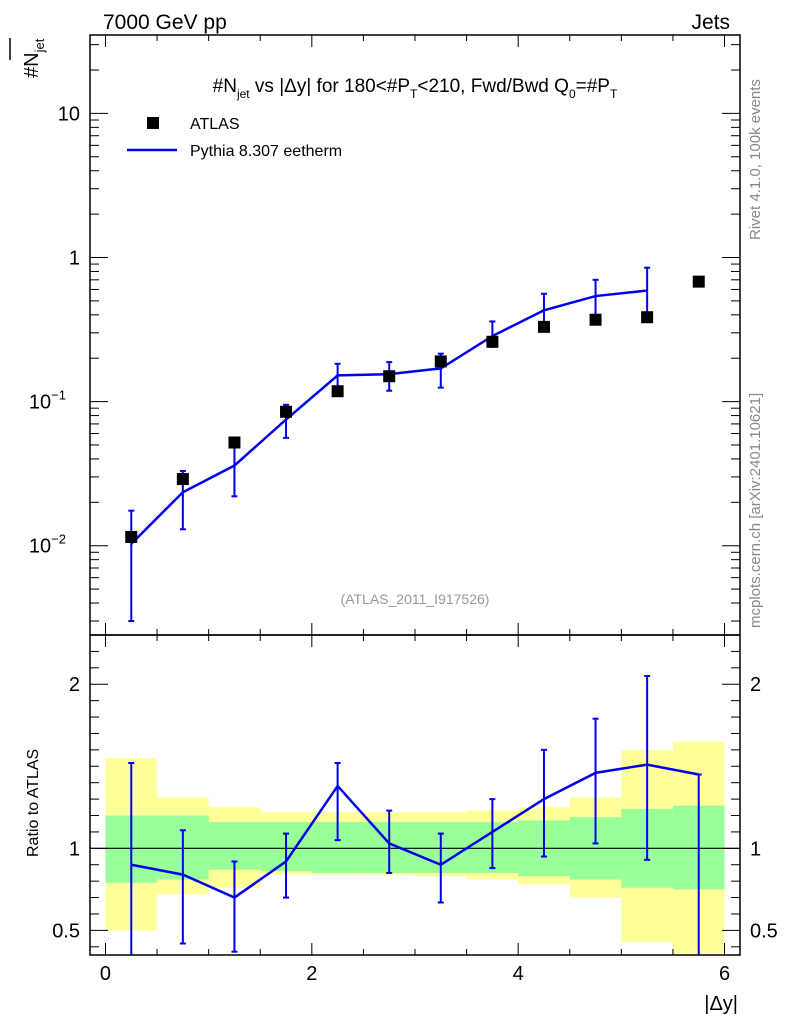 The width and height of the screenshot is (786, 1024). What do you see at coordinates (66, 931) in the screenshot?
I see `ratio-y-tick-label: 0.5` at bounding box center [66, 931].